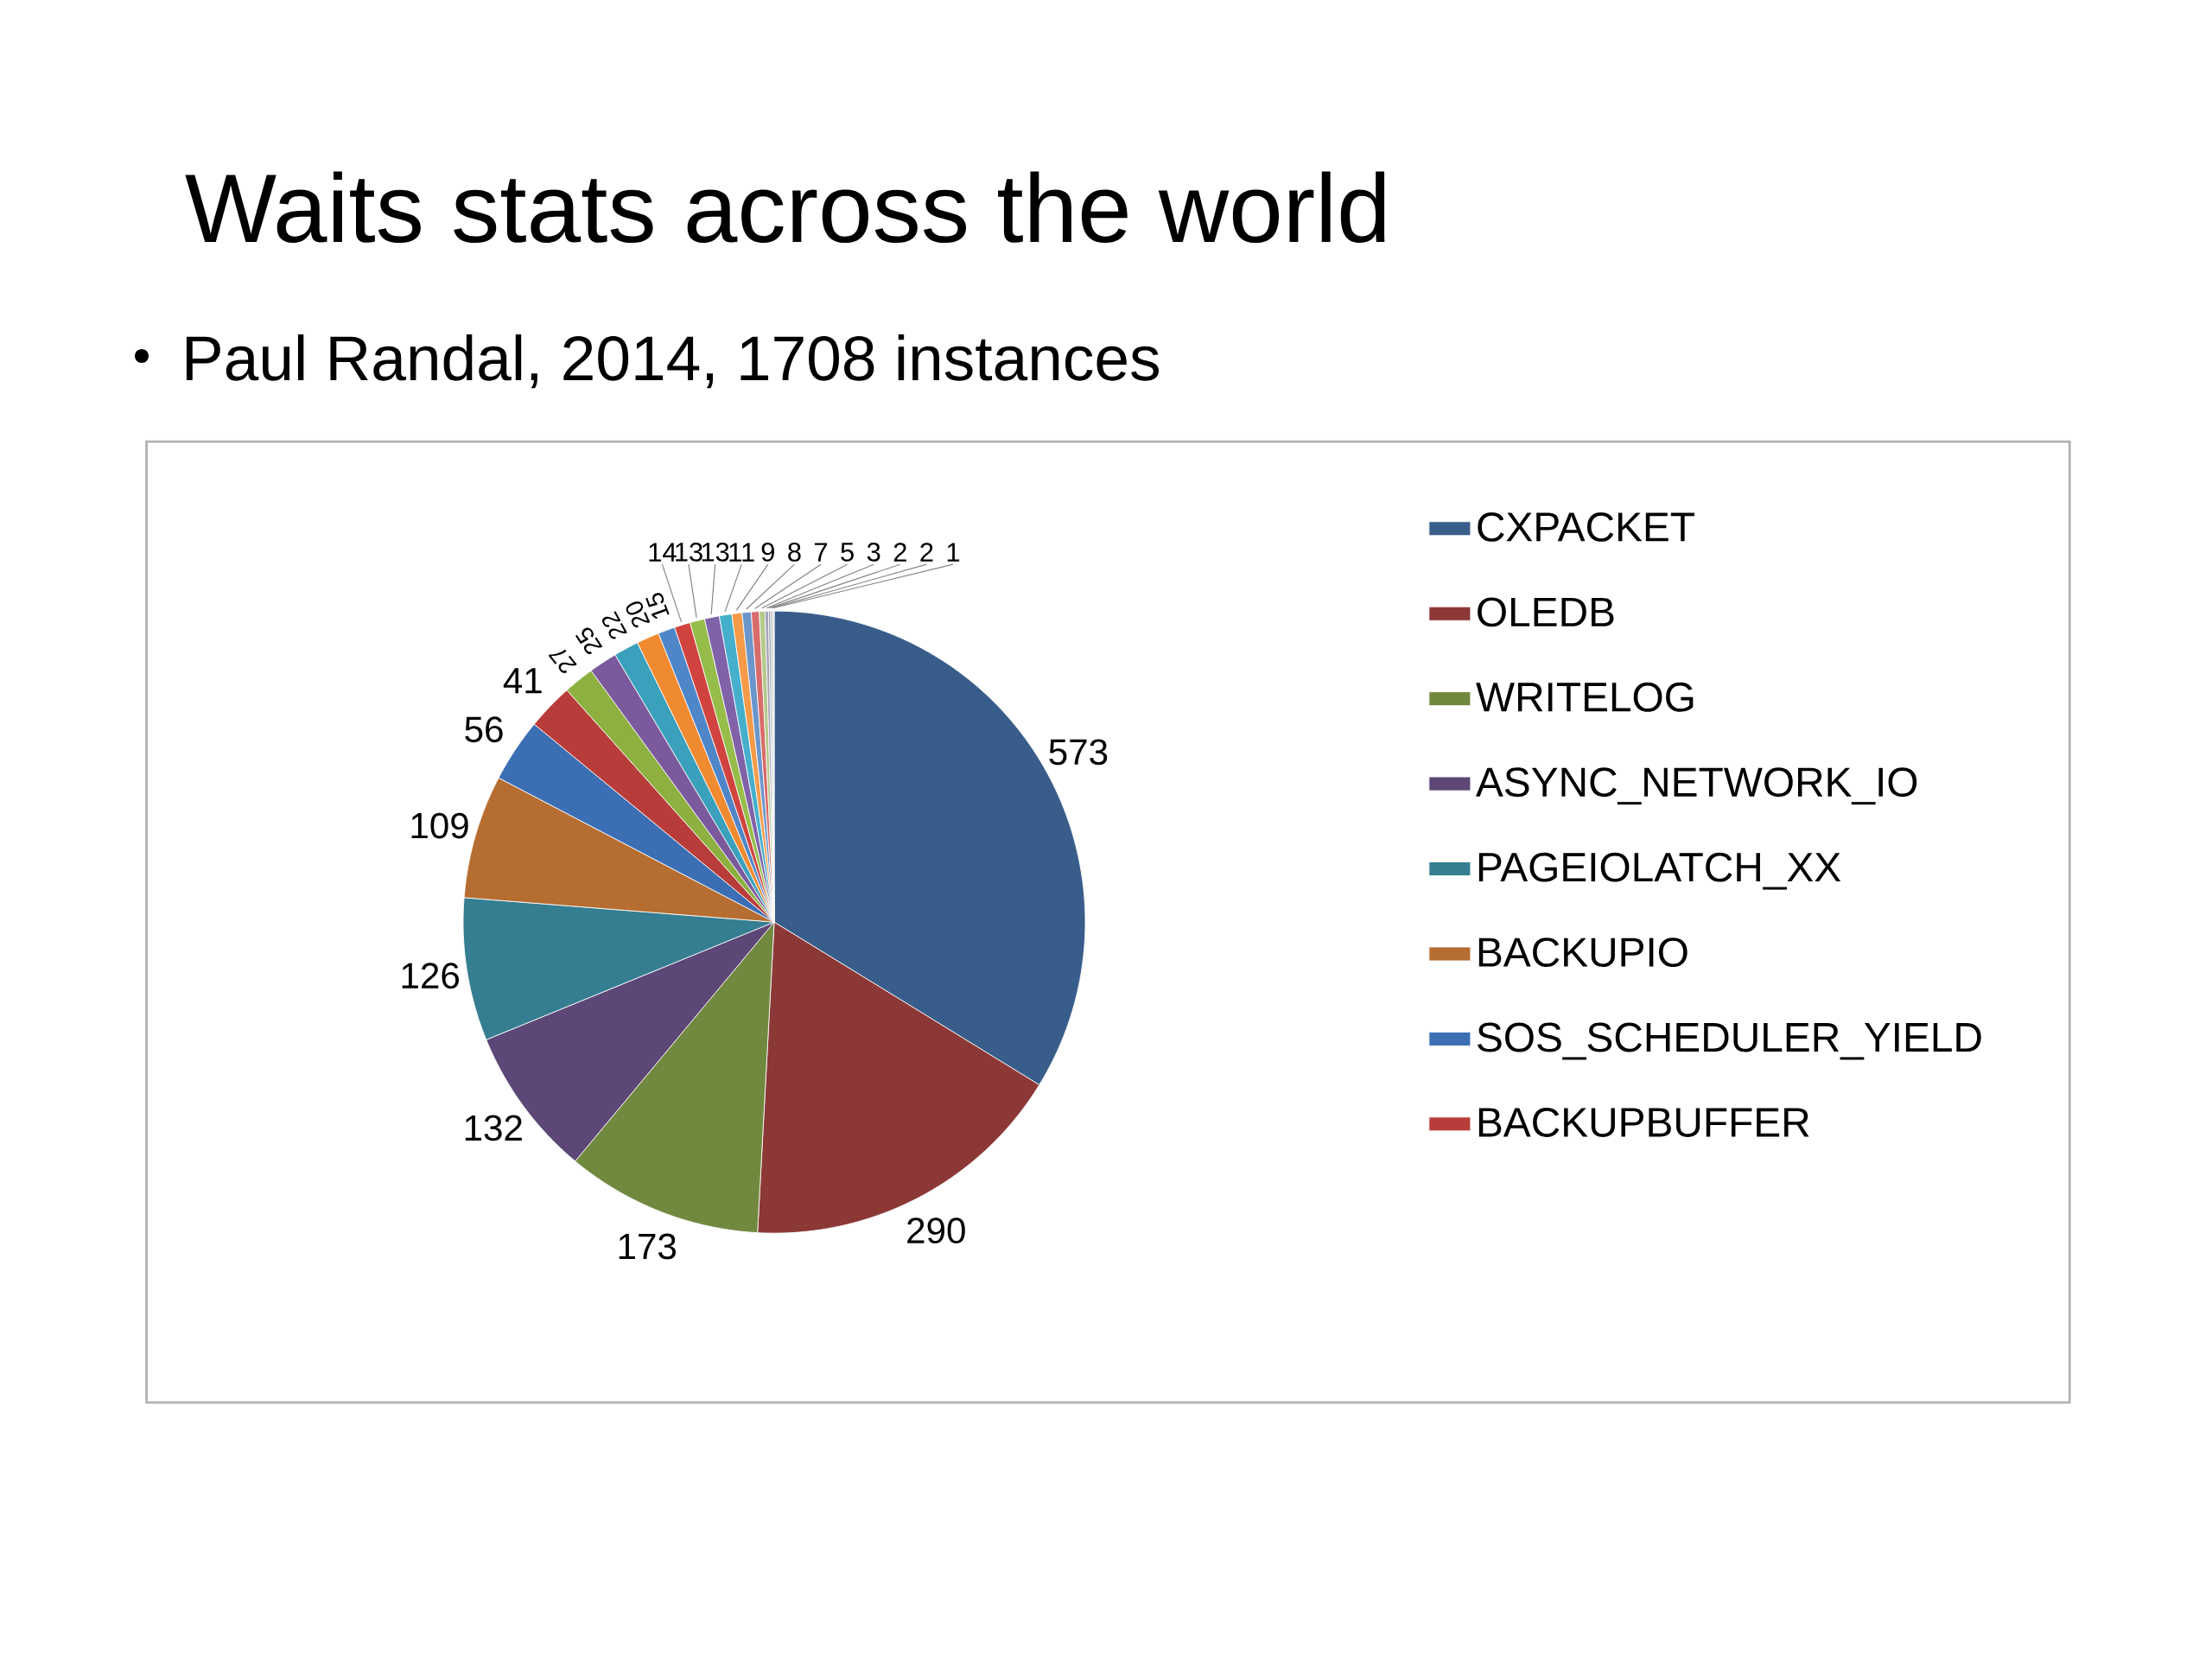  Describe the element at coordinates (767, 552) in the screenshot. I see `data-label: 9` at that location.